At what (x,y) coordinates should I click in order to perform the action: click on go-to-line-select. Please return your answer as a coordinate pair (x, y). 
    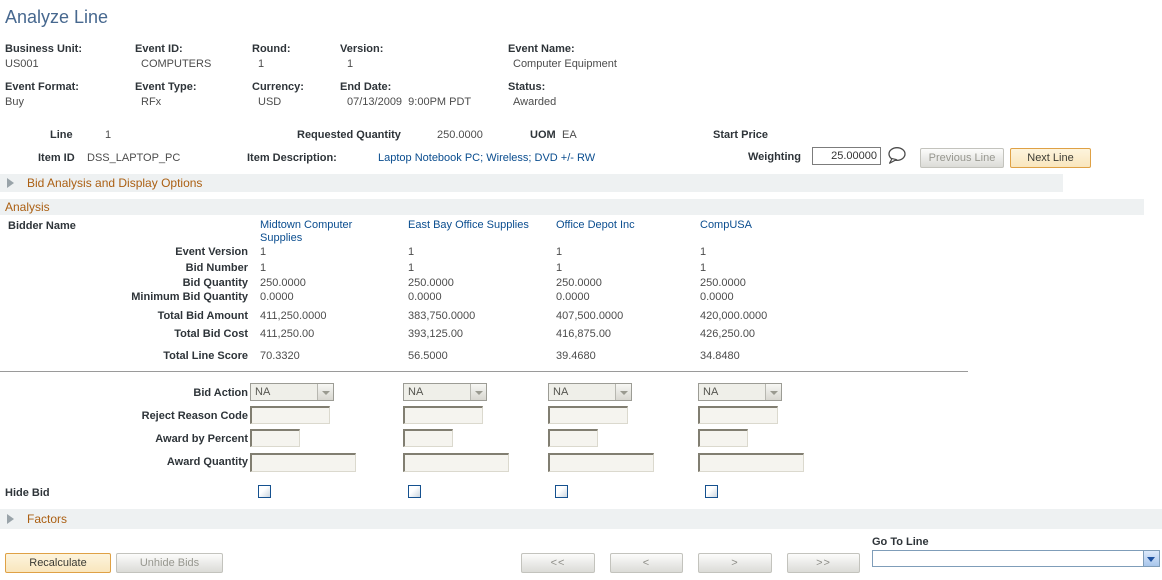
    Looking at the image, I should click on (1016, 558).